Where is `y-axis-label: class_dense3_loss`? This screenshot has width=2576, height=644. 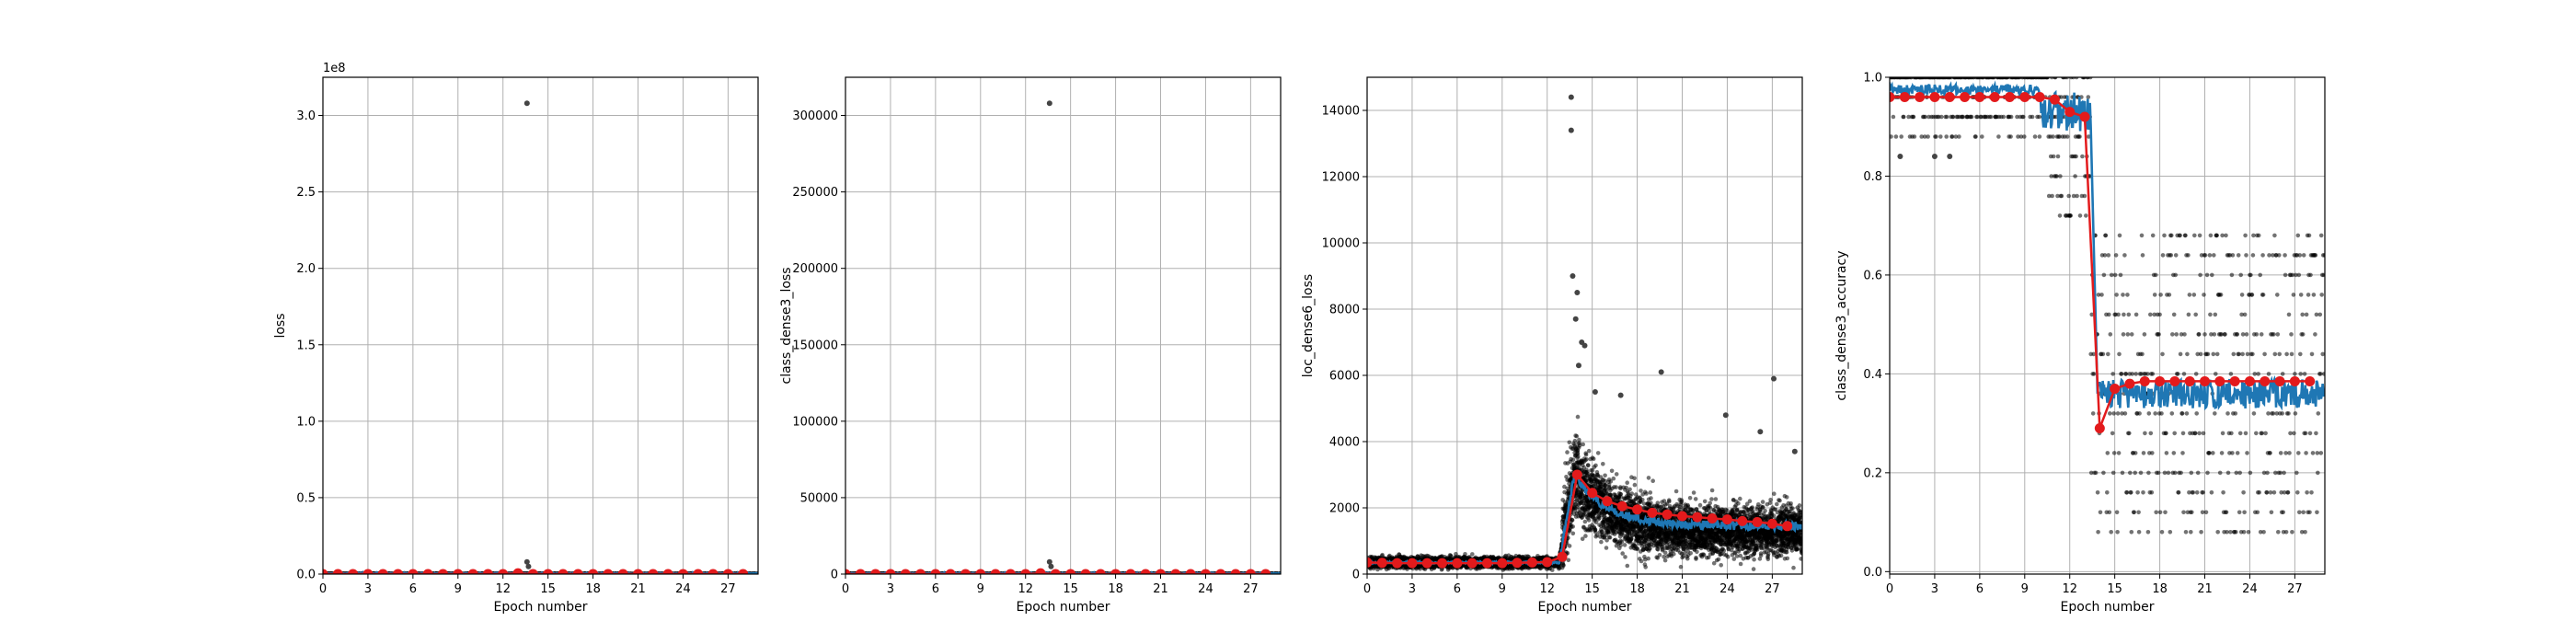
y-axis-label: class_dense3_loss is located at coordinates (786, 326).